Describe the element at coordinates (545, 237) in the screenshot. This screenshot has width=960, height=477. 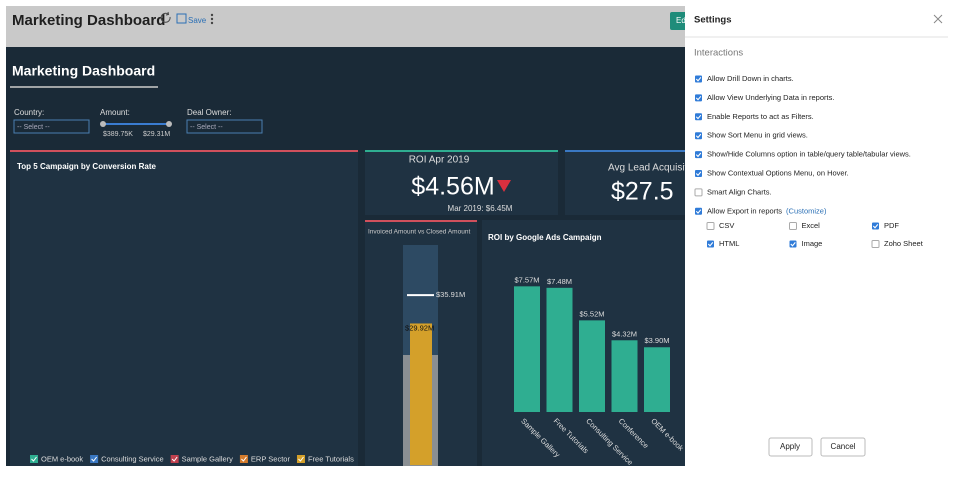
I see `panel-title: ROI by Google Ads Campaign` at that location.